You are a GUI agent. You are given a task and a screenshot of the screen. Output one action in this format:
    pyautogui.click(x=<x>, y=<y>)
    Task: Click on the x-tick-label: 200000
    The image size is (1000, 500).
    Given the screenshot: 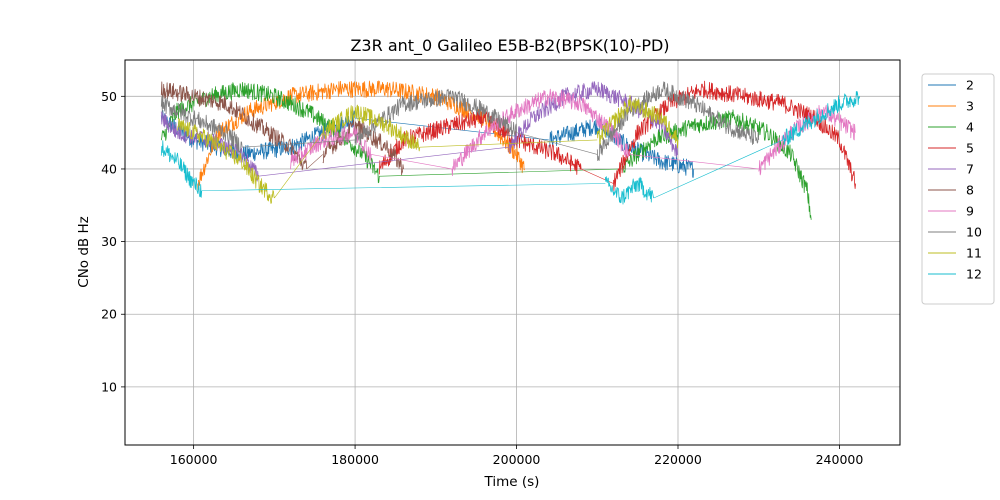 What is the action you would take?
    pyautogui.click(x=517, y=459)
    